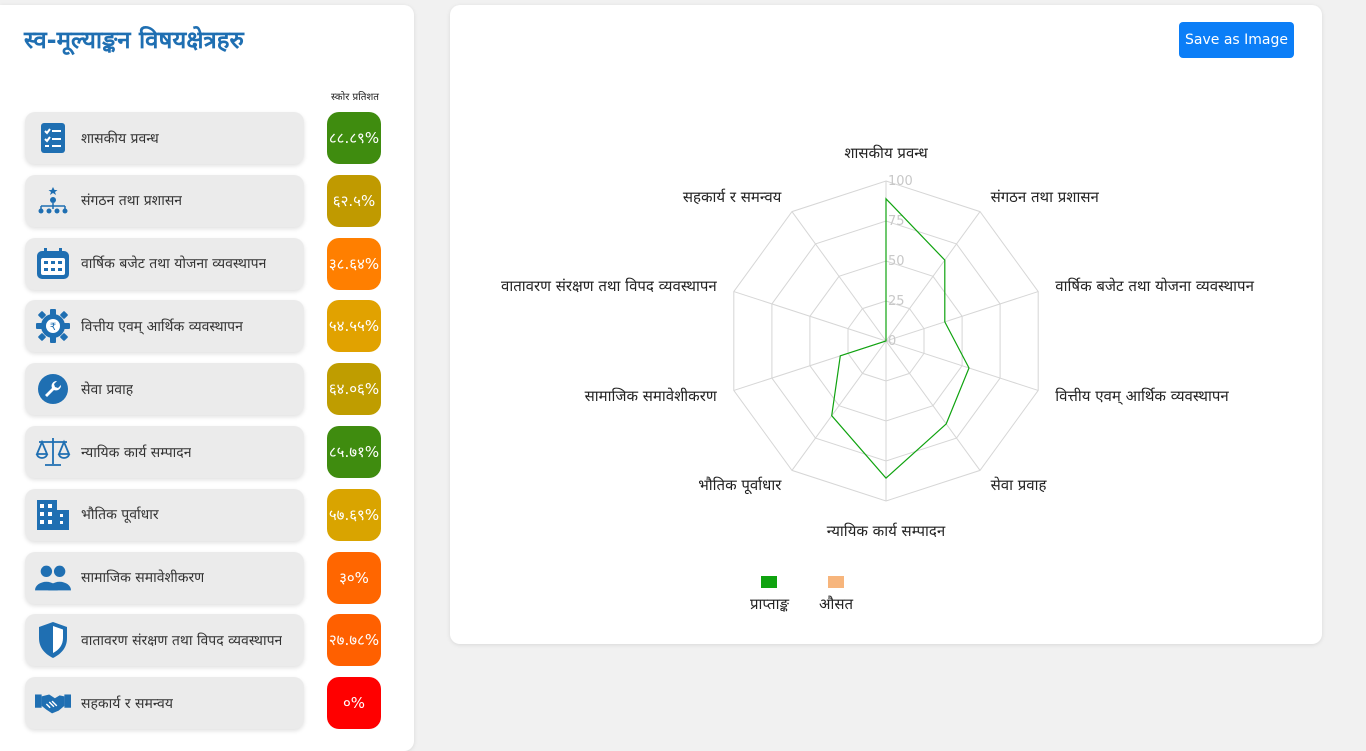 The image size is (1366, 751). Describe the element at coordinates (354, 138) in the screenshot. I see `score-badge: ८८.८९%` at that location.